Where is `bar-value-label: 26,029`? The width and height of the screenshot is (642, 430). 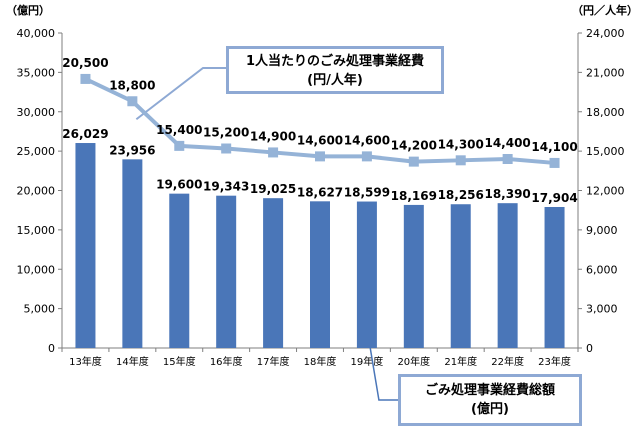 bar-value-label: 26,029 is located at coordinates (85, 134).